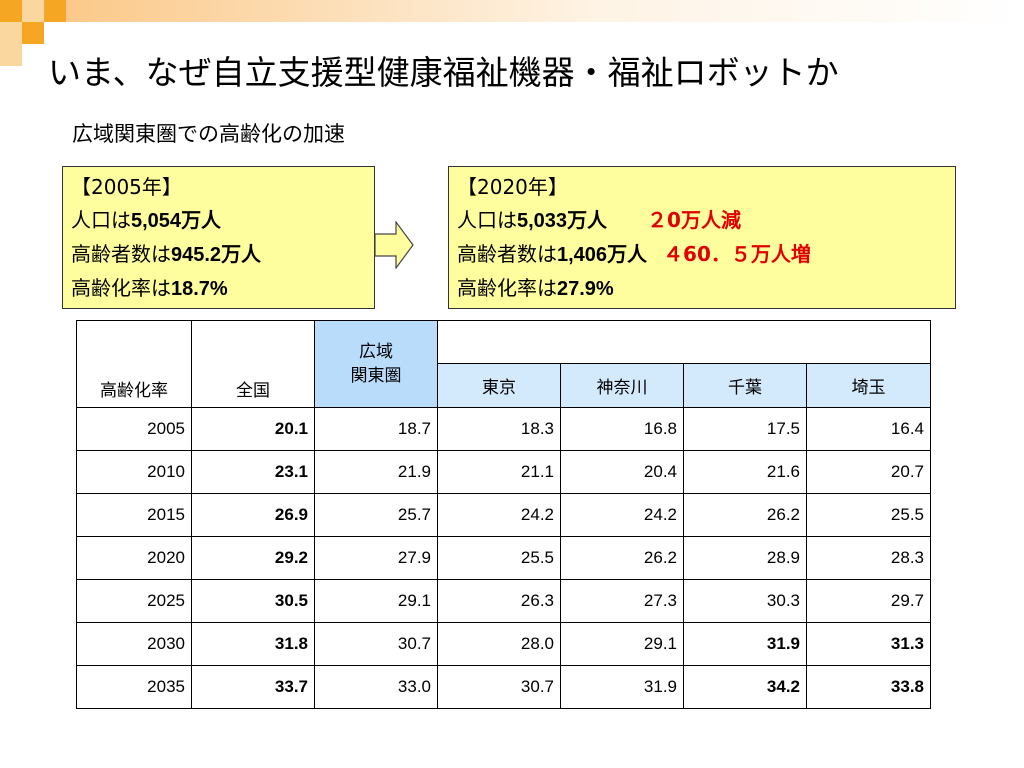 The image size is (1024, 768). Describe the element at coordinates (868, 601) in the screenshot. I see `cell-saitama: 29.7` at that location.